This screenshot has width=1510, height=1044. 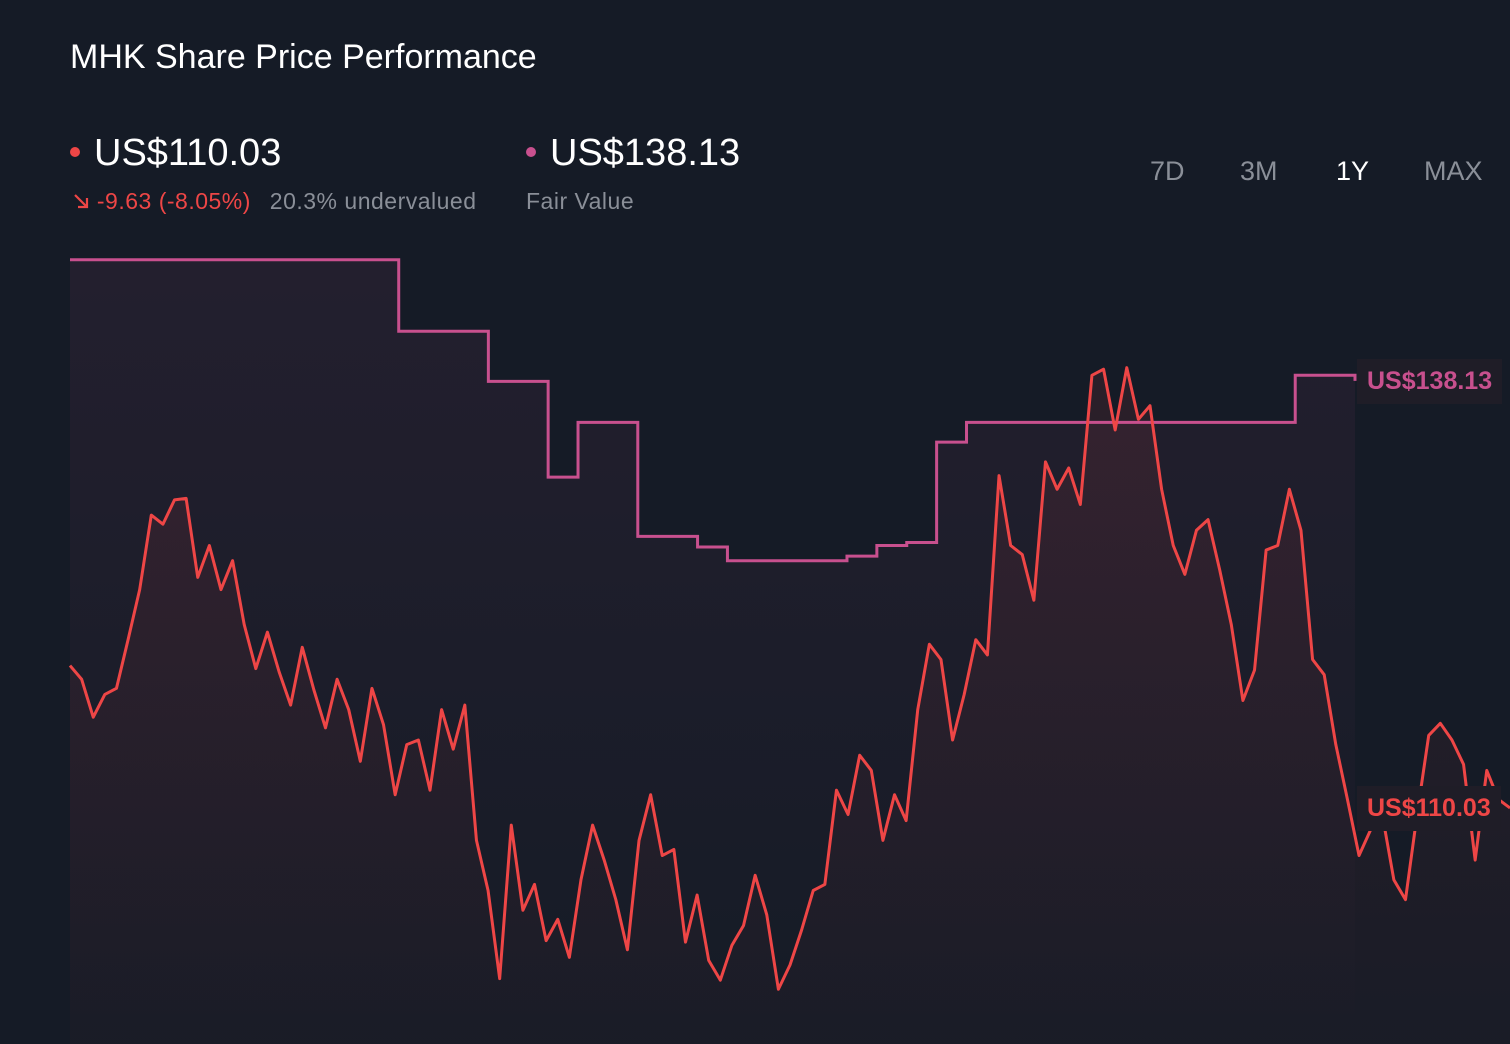 I want to click on range-button: 3M, so click(x=1259, y=171).